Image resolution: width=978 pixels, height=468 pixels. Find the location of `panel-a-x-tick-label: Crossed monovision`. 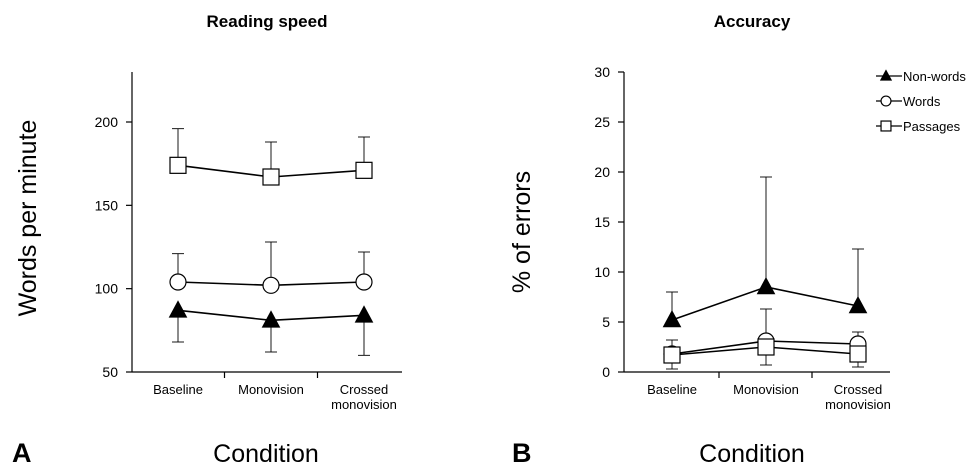

panel-a-x-tick-label: Crossed monovision is located at coordinates (364, 397).